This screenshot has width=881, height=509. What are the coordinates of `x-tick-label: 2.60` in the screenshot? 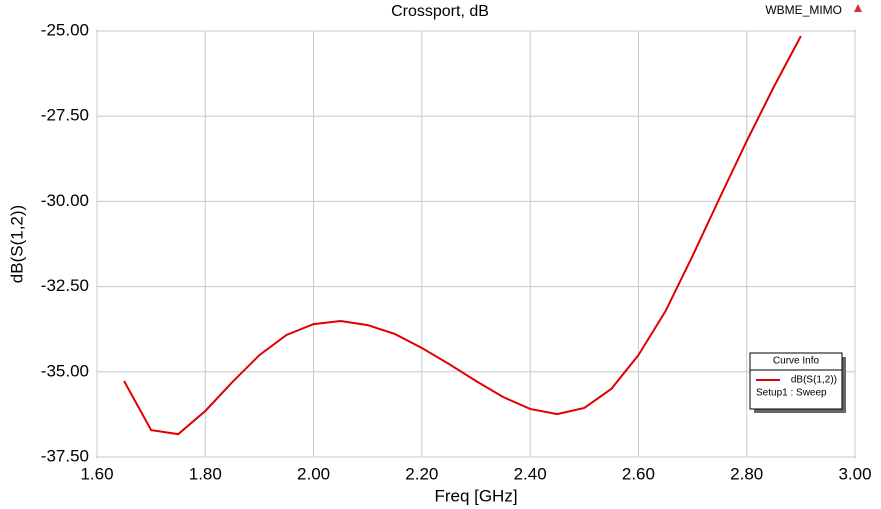 It's located at (638, 473).